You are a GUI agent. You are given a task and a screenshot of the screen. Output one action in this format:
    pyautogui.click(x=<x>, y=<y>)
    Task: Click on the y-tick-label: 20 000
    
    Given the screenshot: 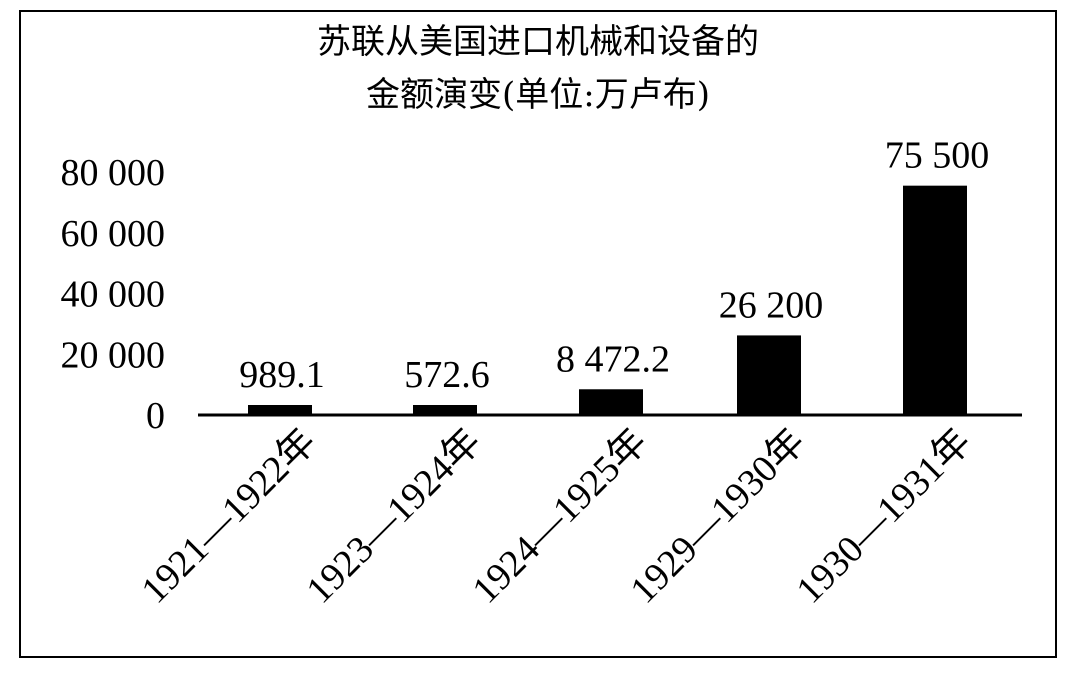 What is the action you would take?
    pyautogui.click(x=113, y=355)
    